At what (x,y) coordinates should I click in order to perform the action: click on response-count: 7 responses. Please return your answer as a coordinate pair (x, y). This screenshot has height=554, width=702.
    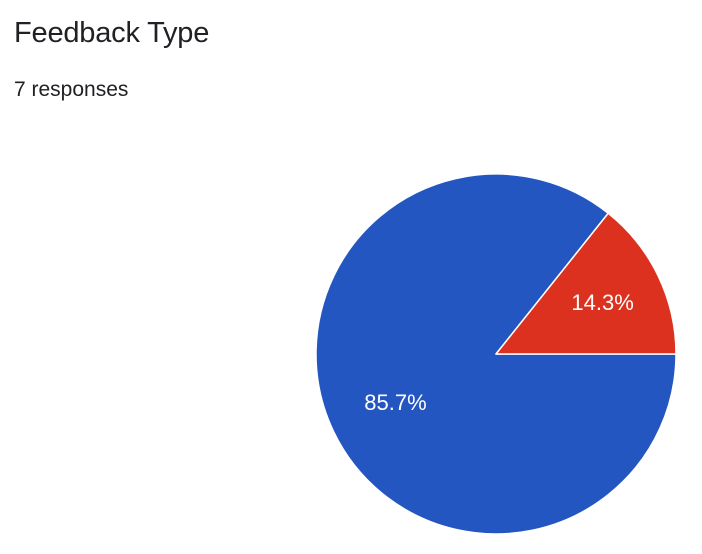
    Looking at the image, I should click on (71, 89).